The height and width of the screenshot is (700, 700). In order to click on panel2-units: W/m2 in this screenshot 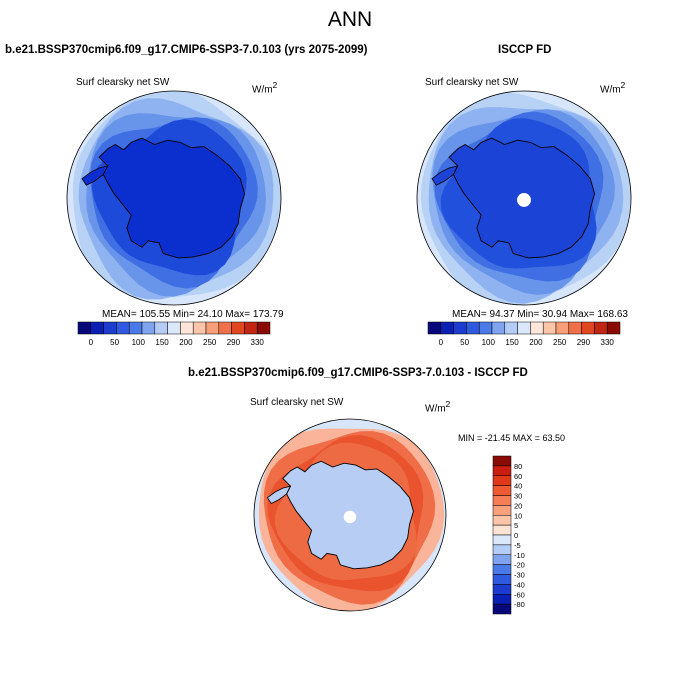, I will do `click(612, 87)`.